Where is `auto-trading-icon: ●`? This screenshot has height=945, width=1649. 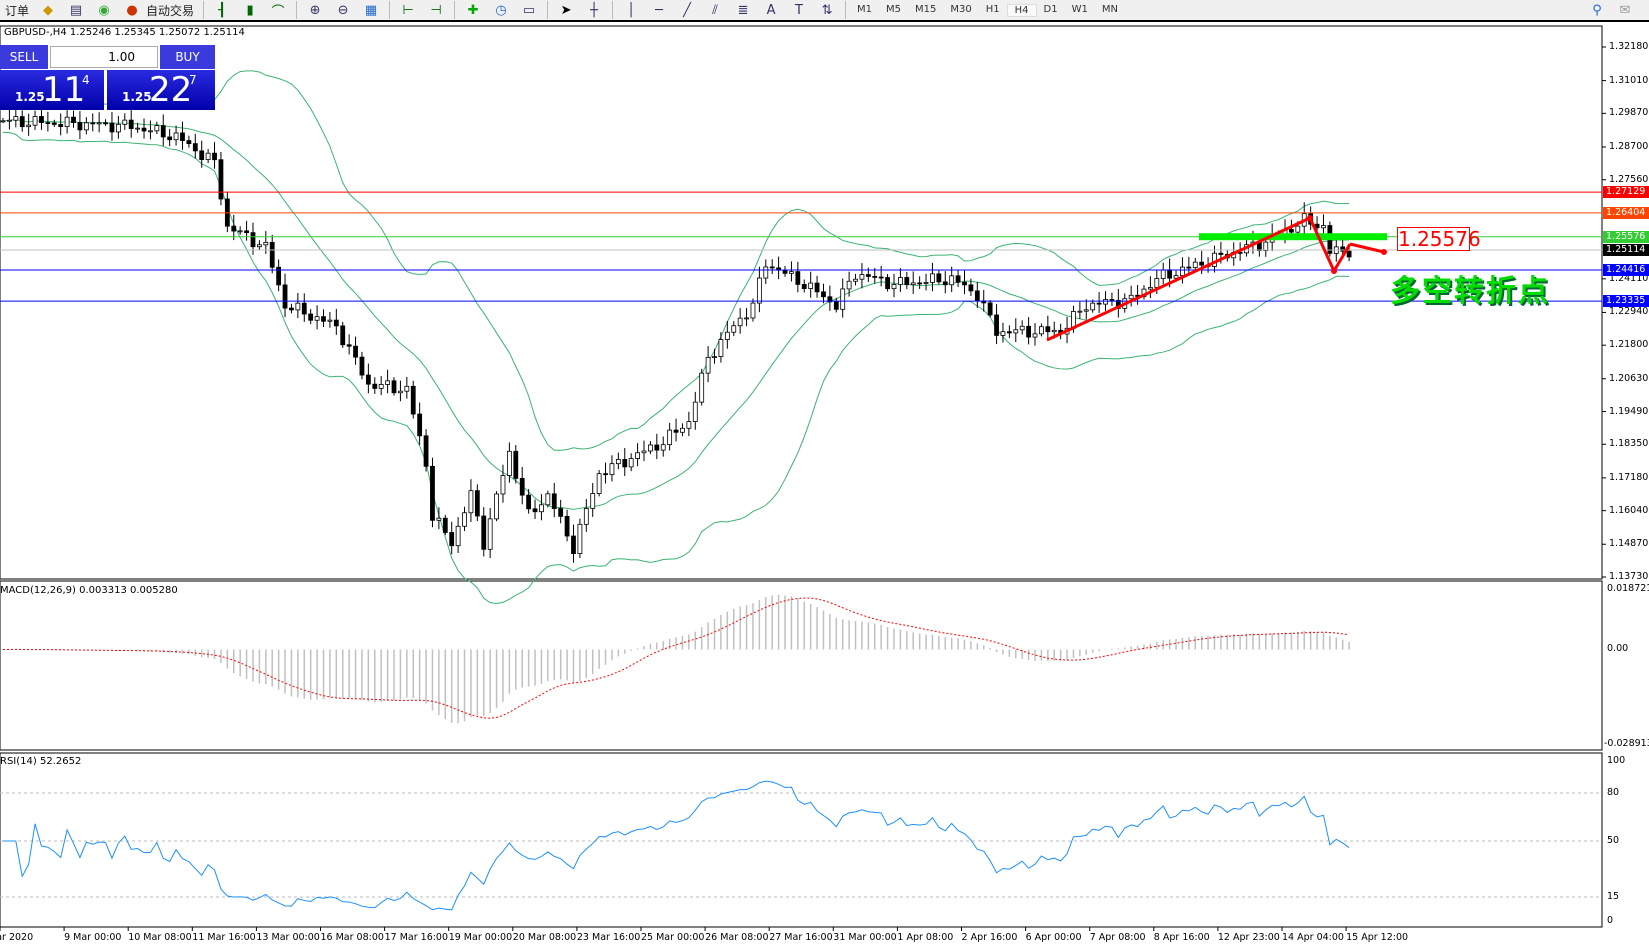
auto-trading-icon: ● is located at coordinates (132, 10).